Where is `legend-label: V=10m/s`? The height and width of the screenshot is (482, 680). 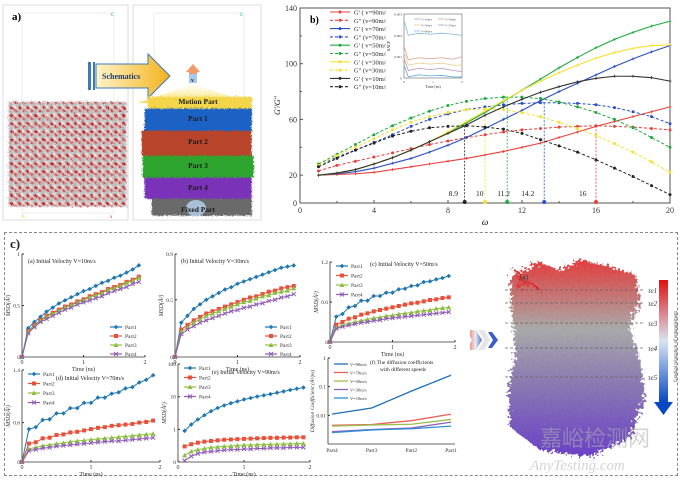
legend-label: V=10m/s is located at coordinates (358, 398).